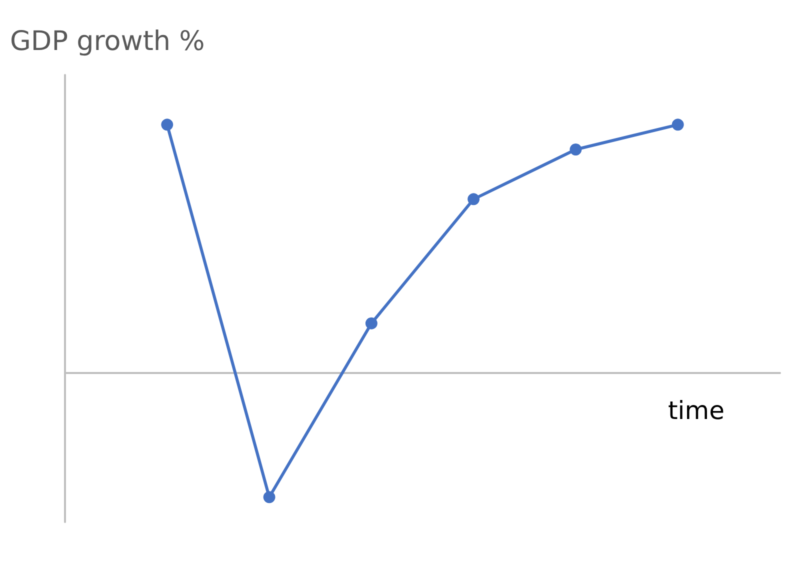 The width and height of the screenshot is (805, 580). I want to click on y-axis-title: GDP growth %, so click(107, 41).